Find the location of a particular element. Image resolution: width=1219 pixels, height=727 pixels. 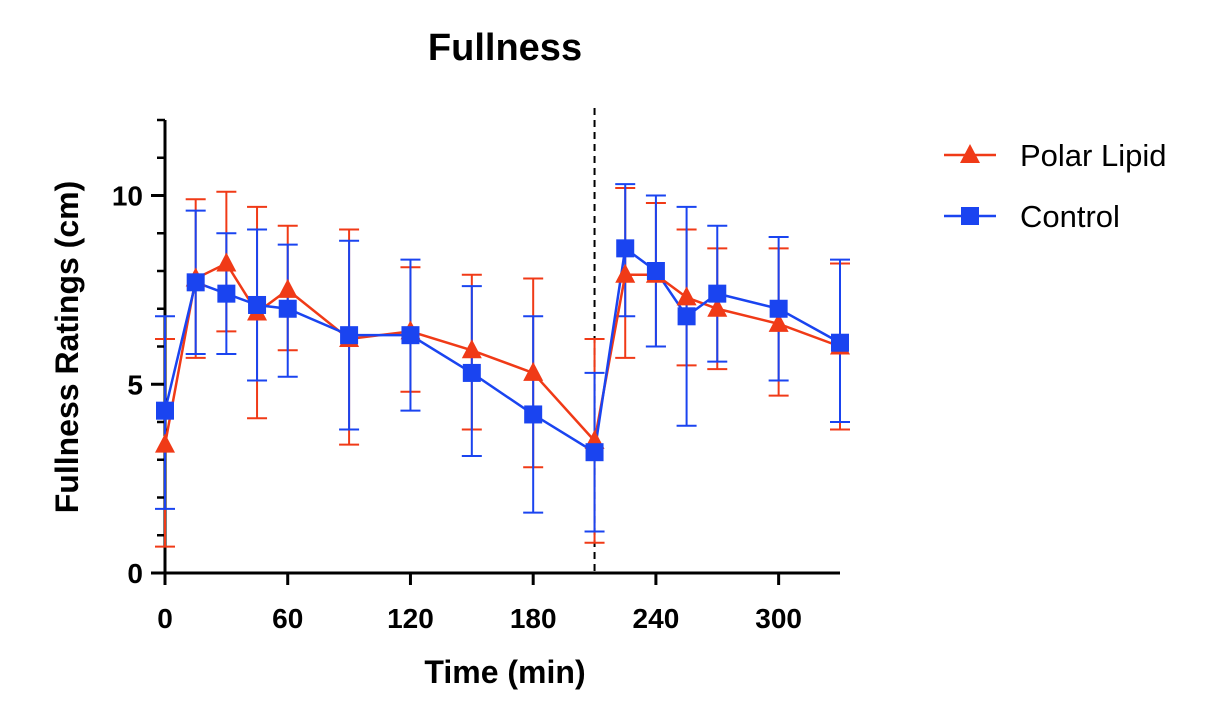

x-tick-label: 60 is located at coordinates (287, 618).